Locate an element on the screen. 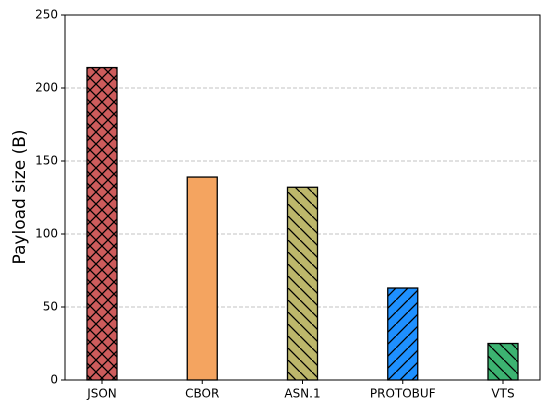  y-tick-label: 200 is located at coordinates (46, 88).